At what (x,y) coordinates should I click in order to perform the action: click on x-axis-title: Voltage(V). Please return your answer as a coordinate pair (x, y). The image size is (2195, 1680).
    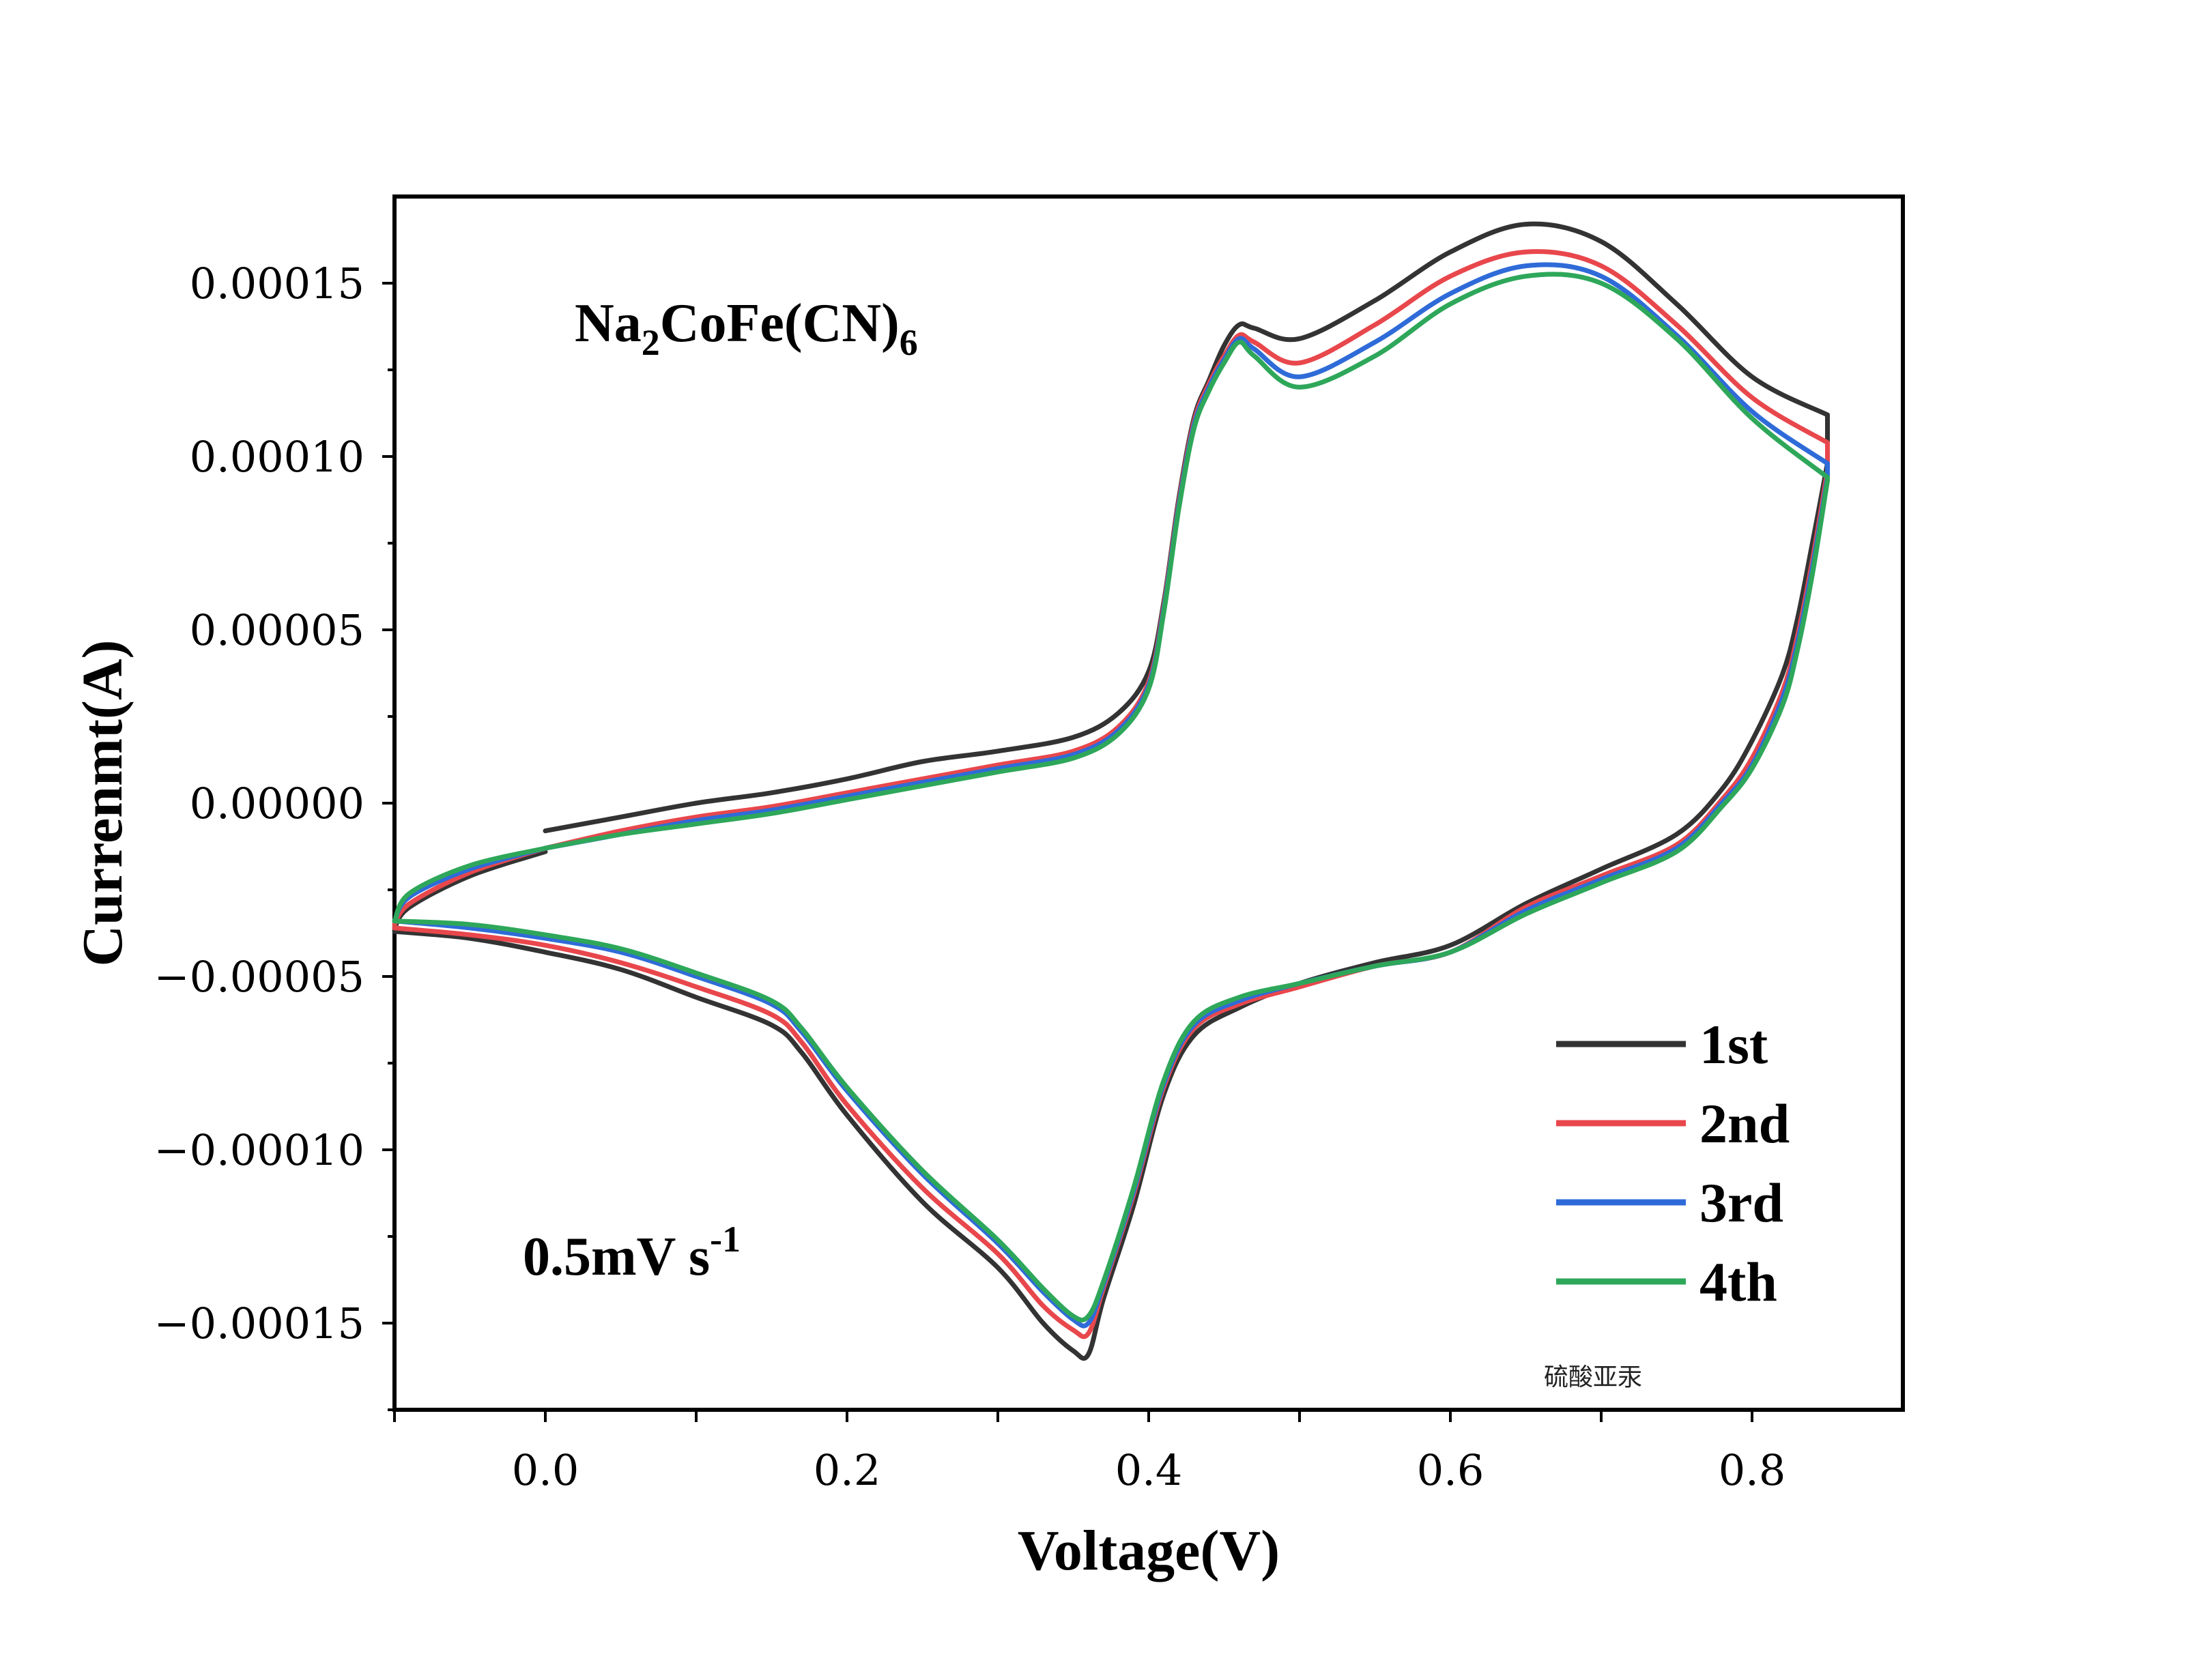
    Looking at the image, I should click on (1149, 1550).